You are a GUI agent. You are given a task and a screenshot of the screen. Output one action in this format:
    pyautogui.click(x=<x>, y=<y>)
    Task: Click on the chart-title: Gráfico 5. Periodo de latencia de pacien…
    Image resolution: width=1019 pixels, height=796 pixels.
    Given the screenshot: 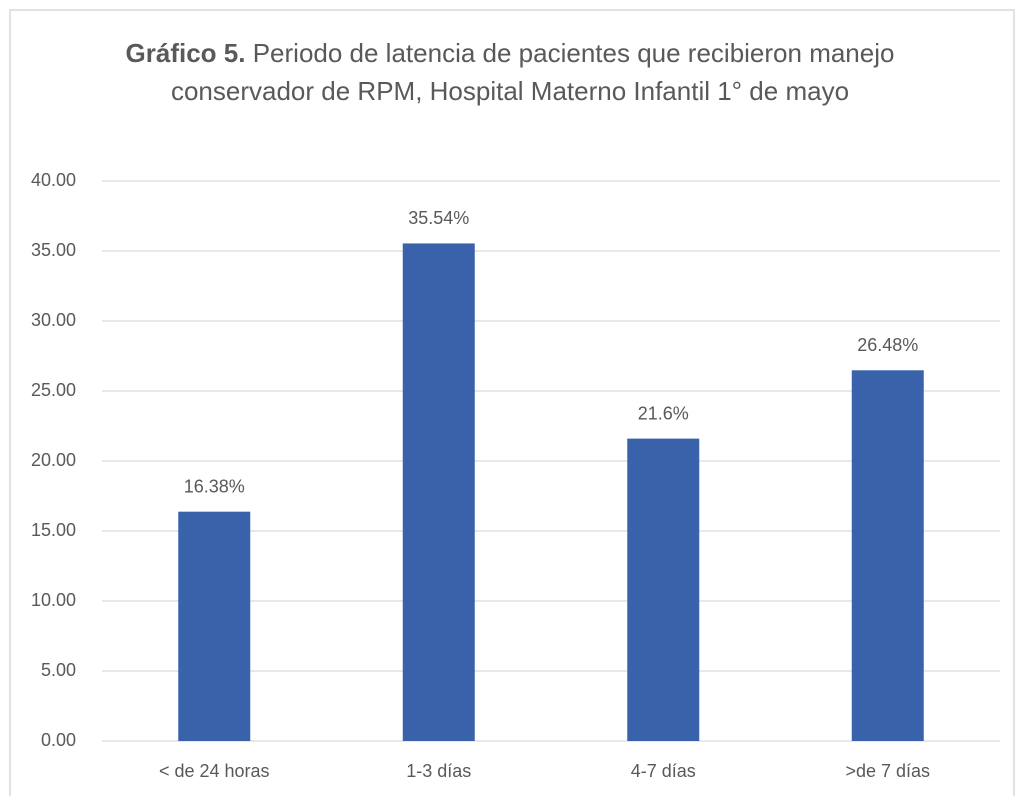 What is the action you would take?
    pyautogui.click(x=510, y=72)
    